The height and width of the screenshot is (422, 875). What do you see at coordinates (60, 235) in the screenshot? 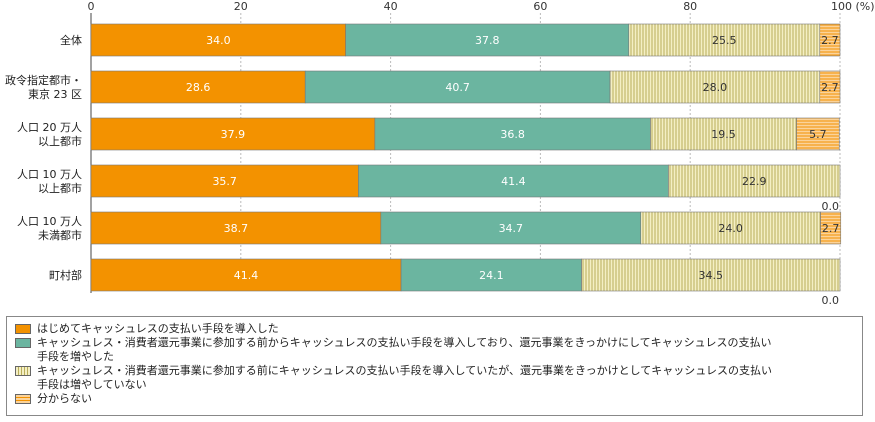
I see `category-label: 未満都市` at bounding box center [60, 235].